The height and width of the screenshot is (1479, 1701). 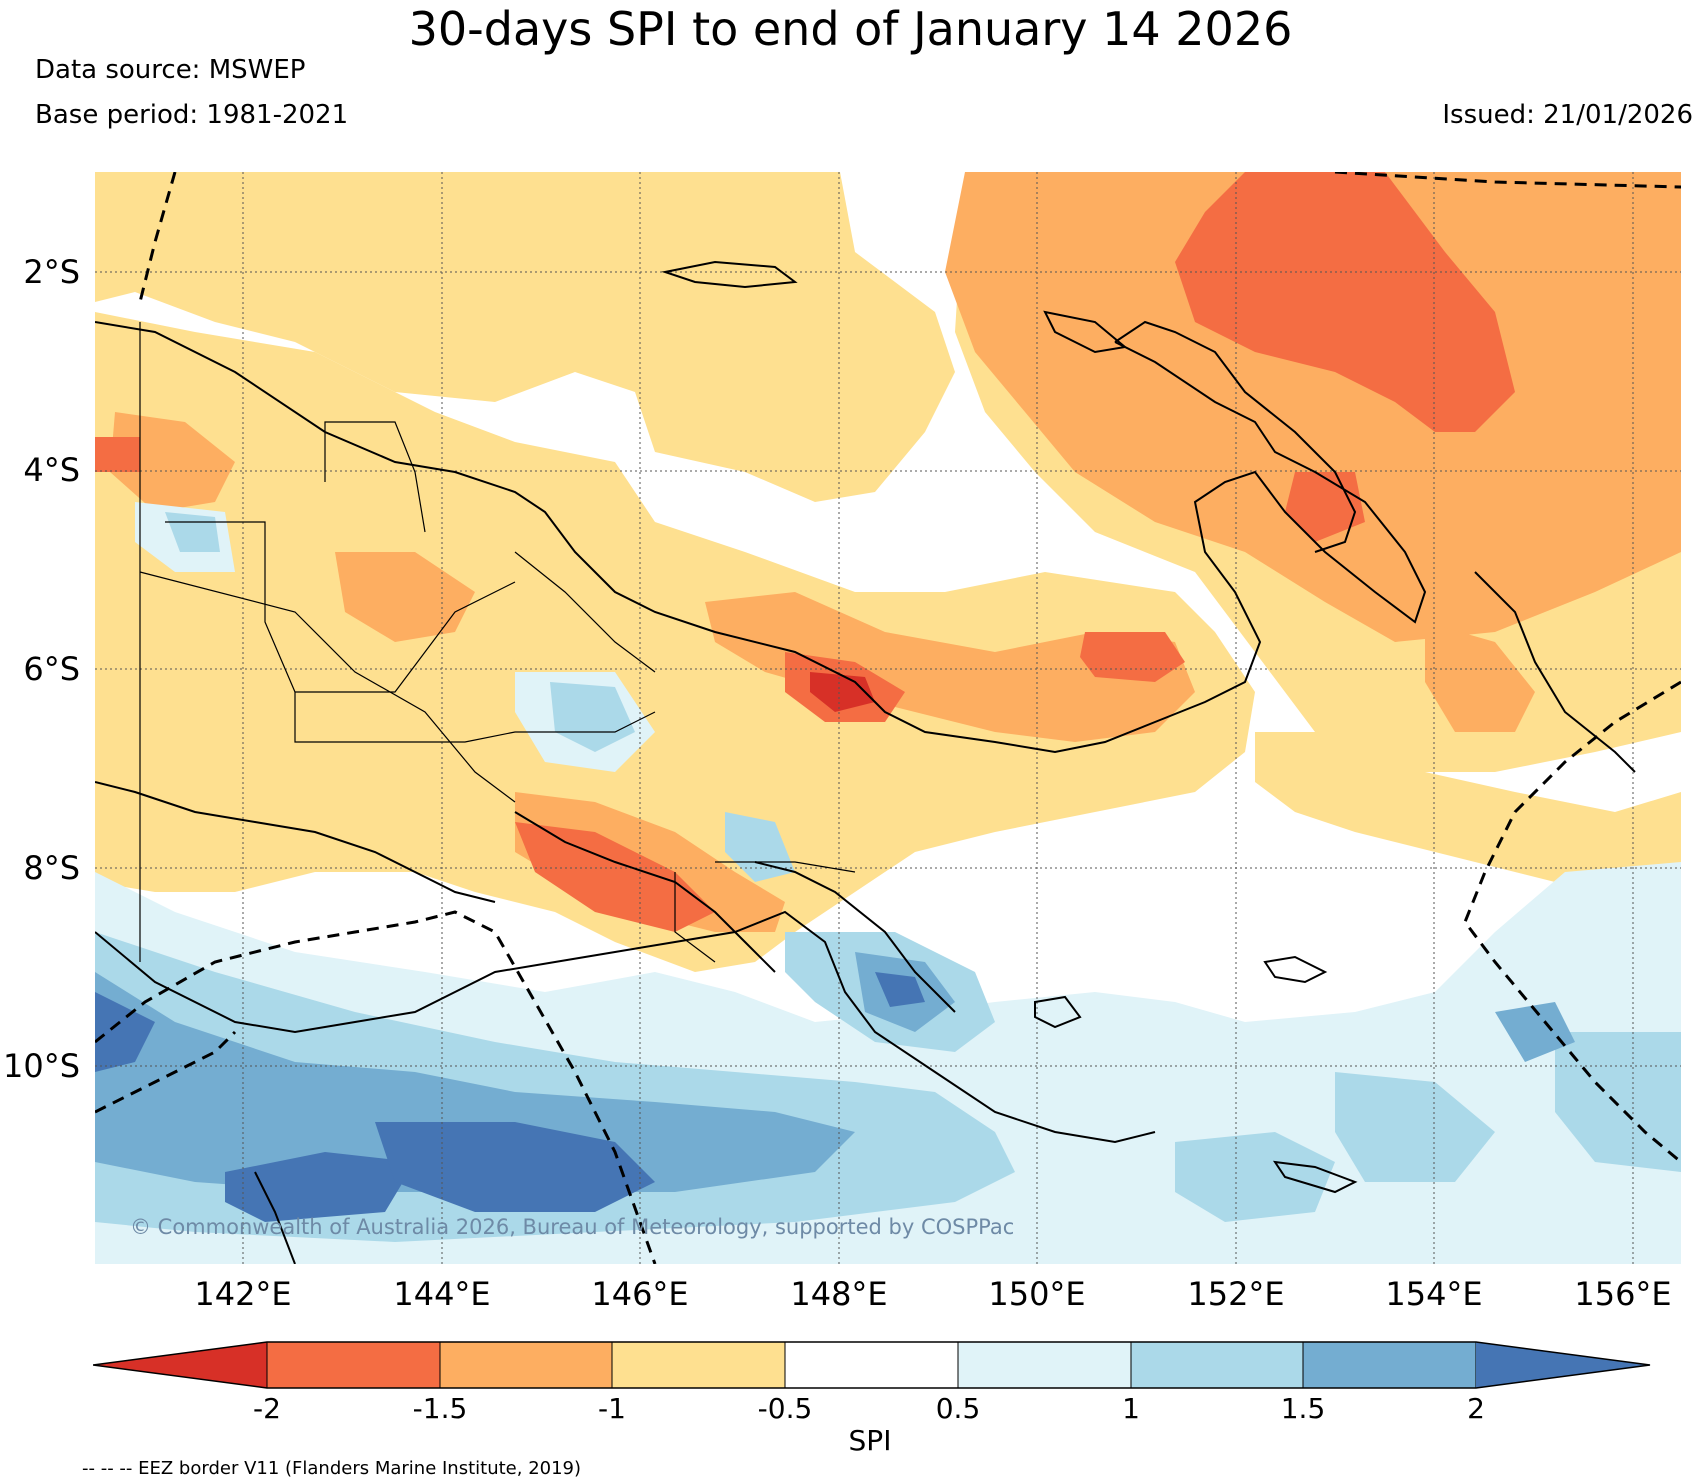 I want to click on map-title: 30-days SPI to end of January 14 2026, so click(x=850, y=29).